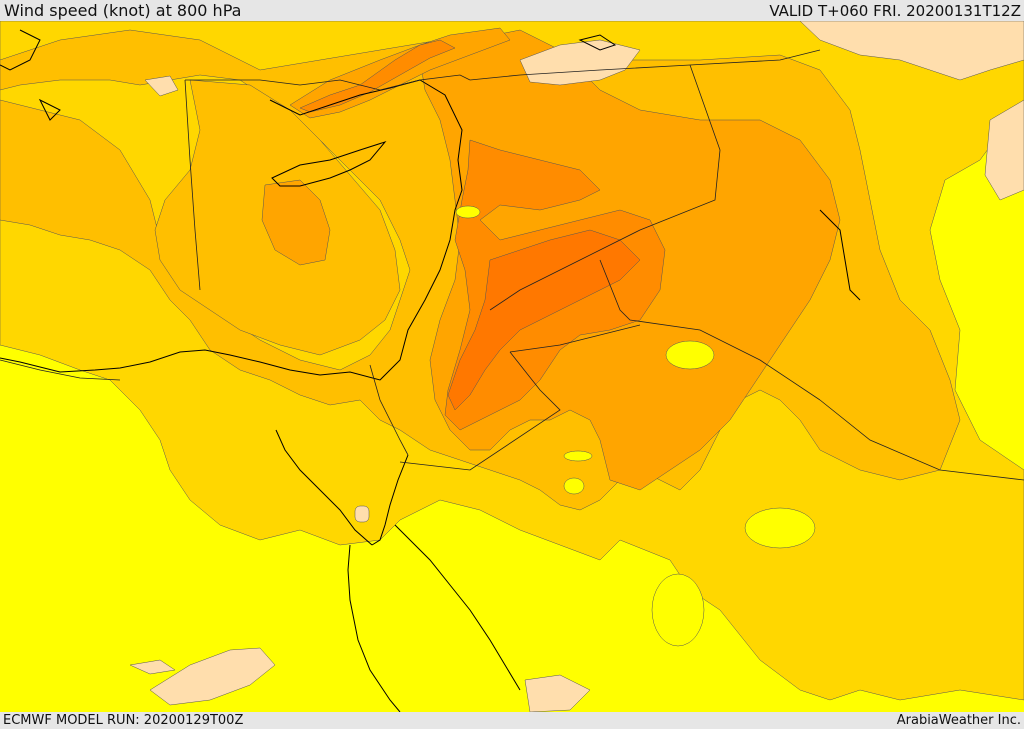 The height and width of the screenshot is (729, 1024). What do you see at coordinates (152, 667) in the screenshot?
I see `calm-patch-west` at bounding box center [152, 667].